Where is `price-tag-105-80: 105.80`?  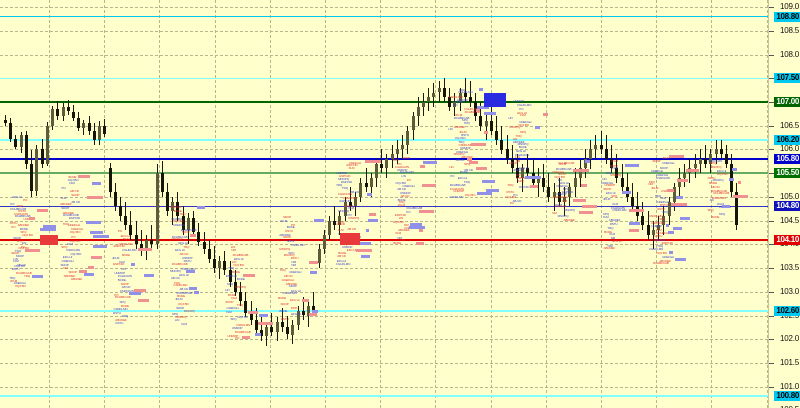
price-tag-105-80: 105.80 is located at coordinates (787, 158).